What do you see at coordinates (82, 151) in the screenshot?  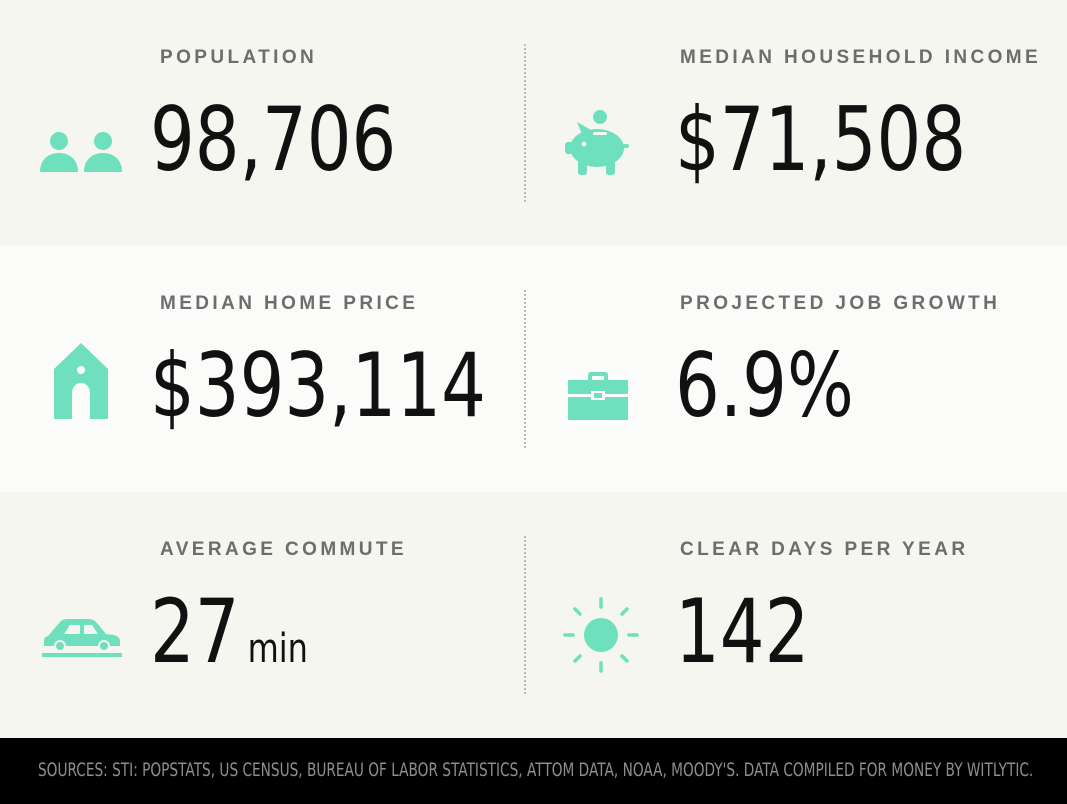 I see `people-icon` at bounding box center [82, 151].